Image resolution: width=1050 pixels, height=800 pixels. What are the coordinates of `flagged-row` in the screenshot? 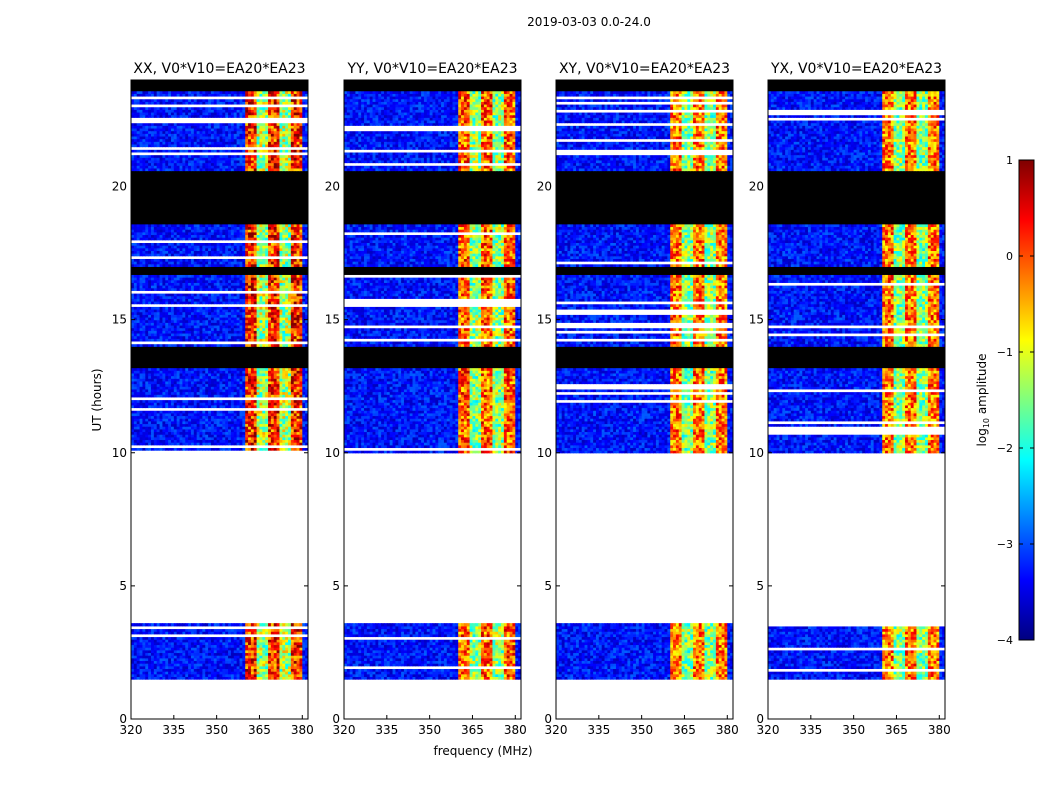 It's located at (219, 356).